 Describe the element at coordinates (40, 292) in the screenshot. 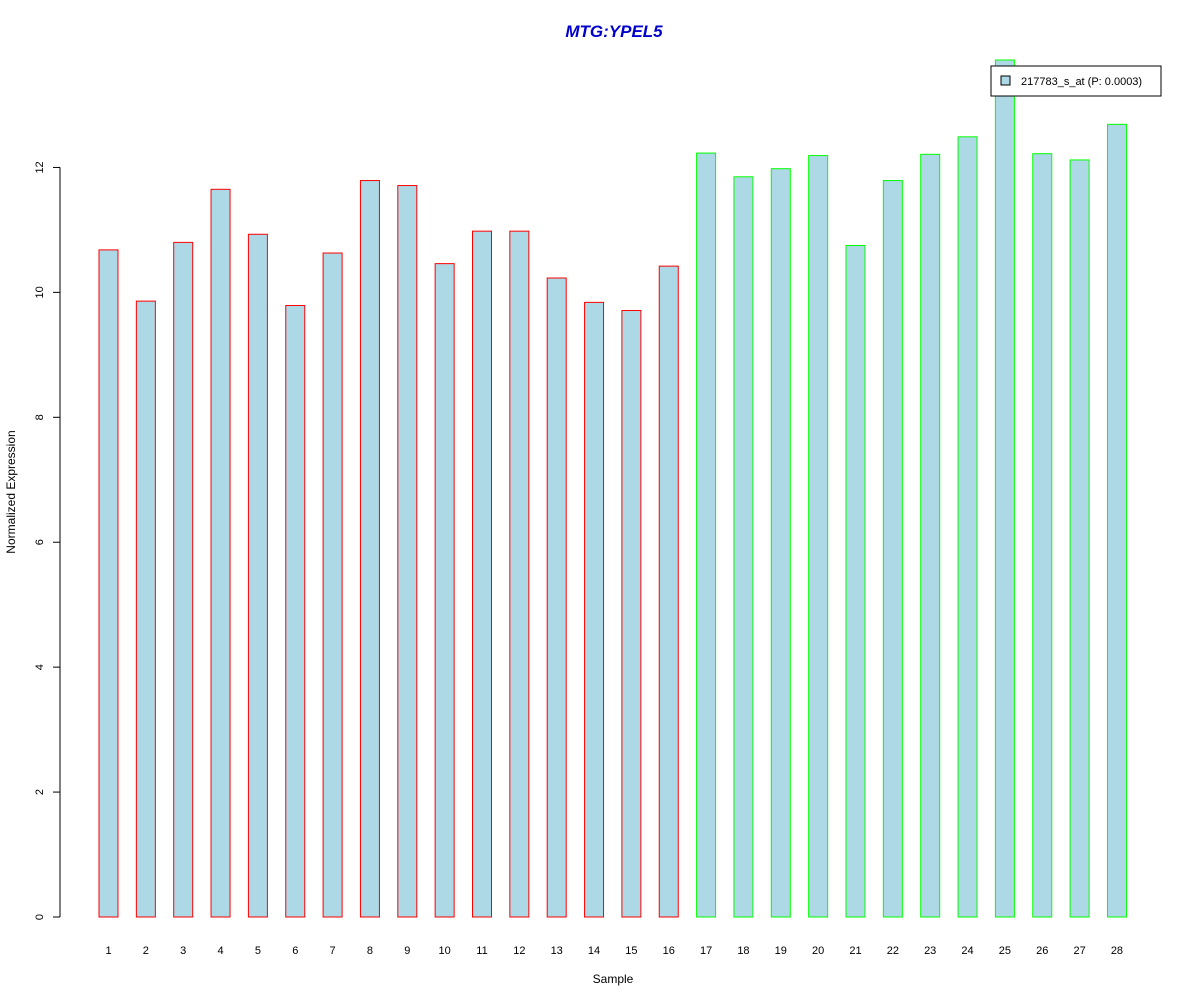

I see `y-tick-label: 10` at that location.